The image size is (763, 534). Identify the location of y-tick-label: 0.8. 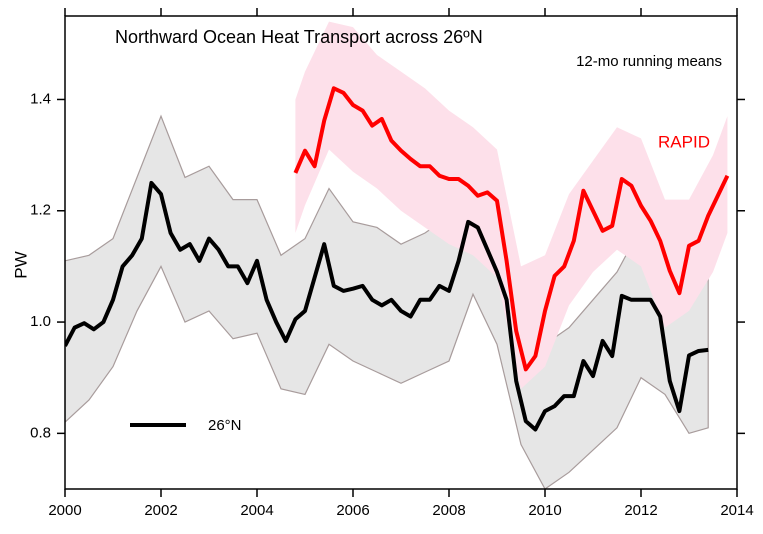
(40, 432).